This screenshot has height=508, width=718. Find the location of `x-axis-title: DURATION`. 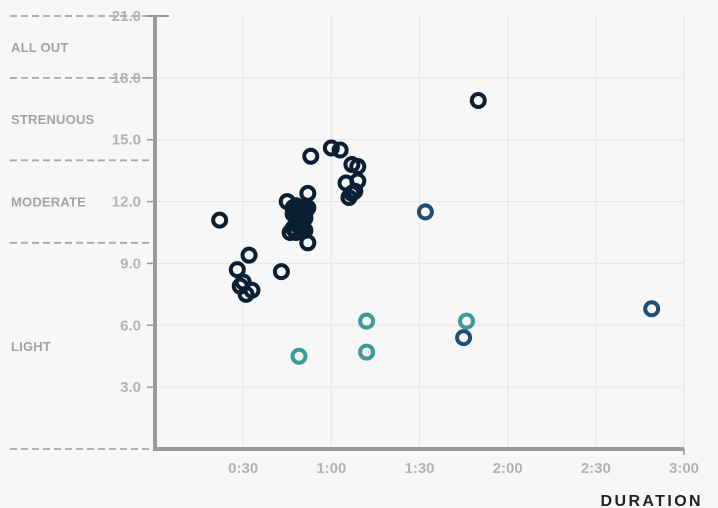

x-axis-title: DURATION is located at coordinates (652, 500).